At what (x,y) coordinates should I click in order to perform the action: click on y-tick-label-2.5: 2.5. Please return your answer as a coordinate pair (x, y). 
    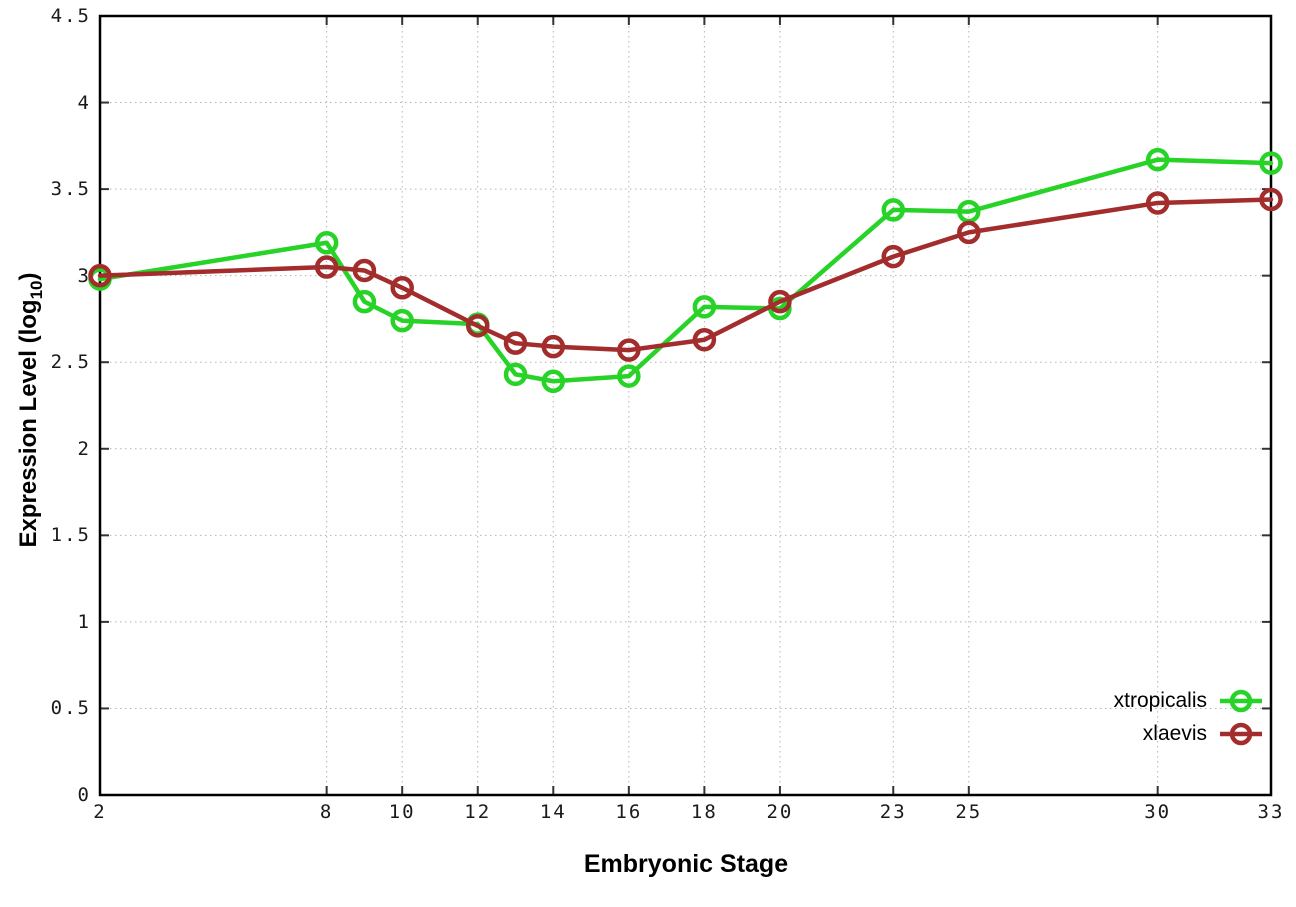
    Looking at the image, I should click on (70, 362).